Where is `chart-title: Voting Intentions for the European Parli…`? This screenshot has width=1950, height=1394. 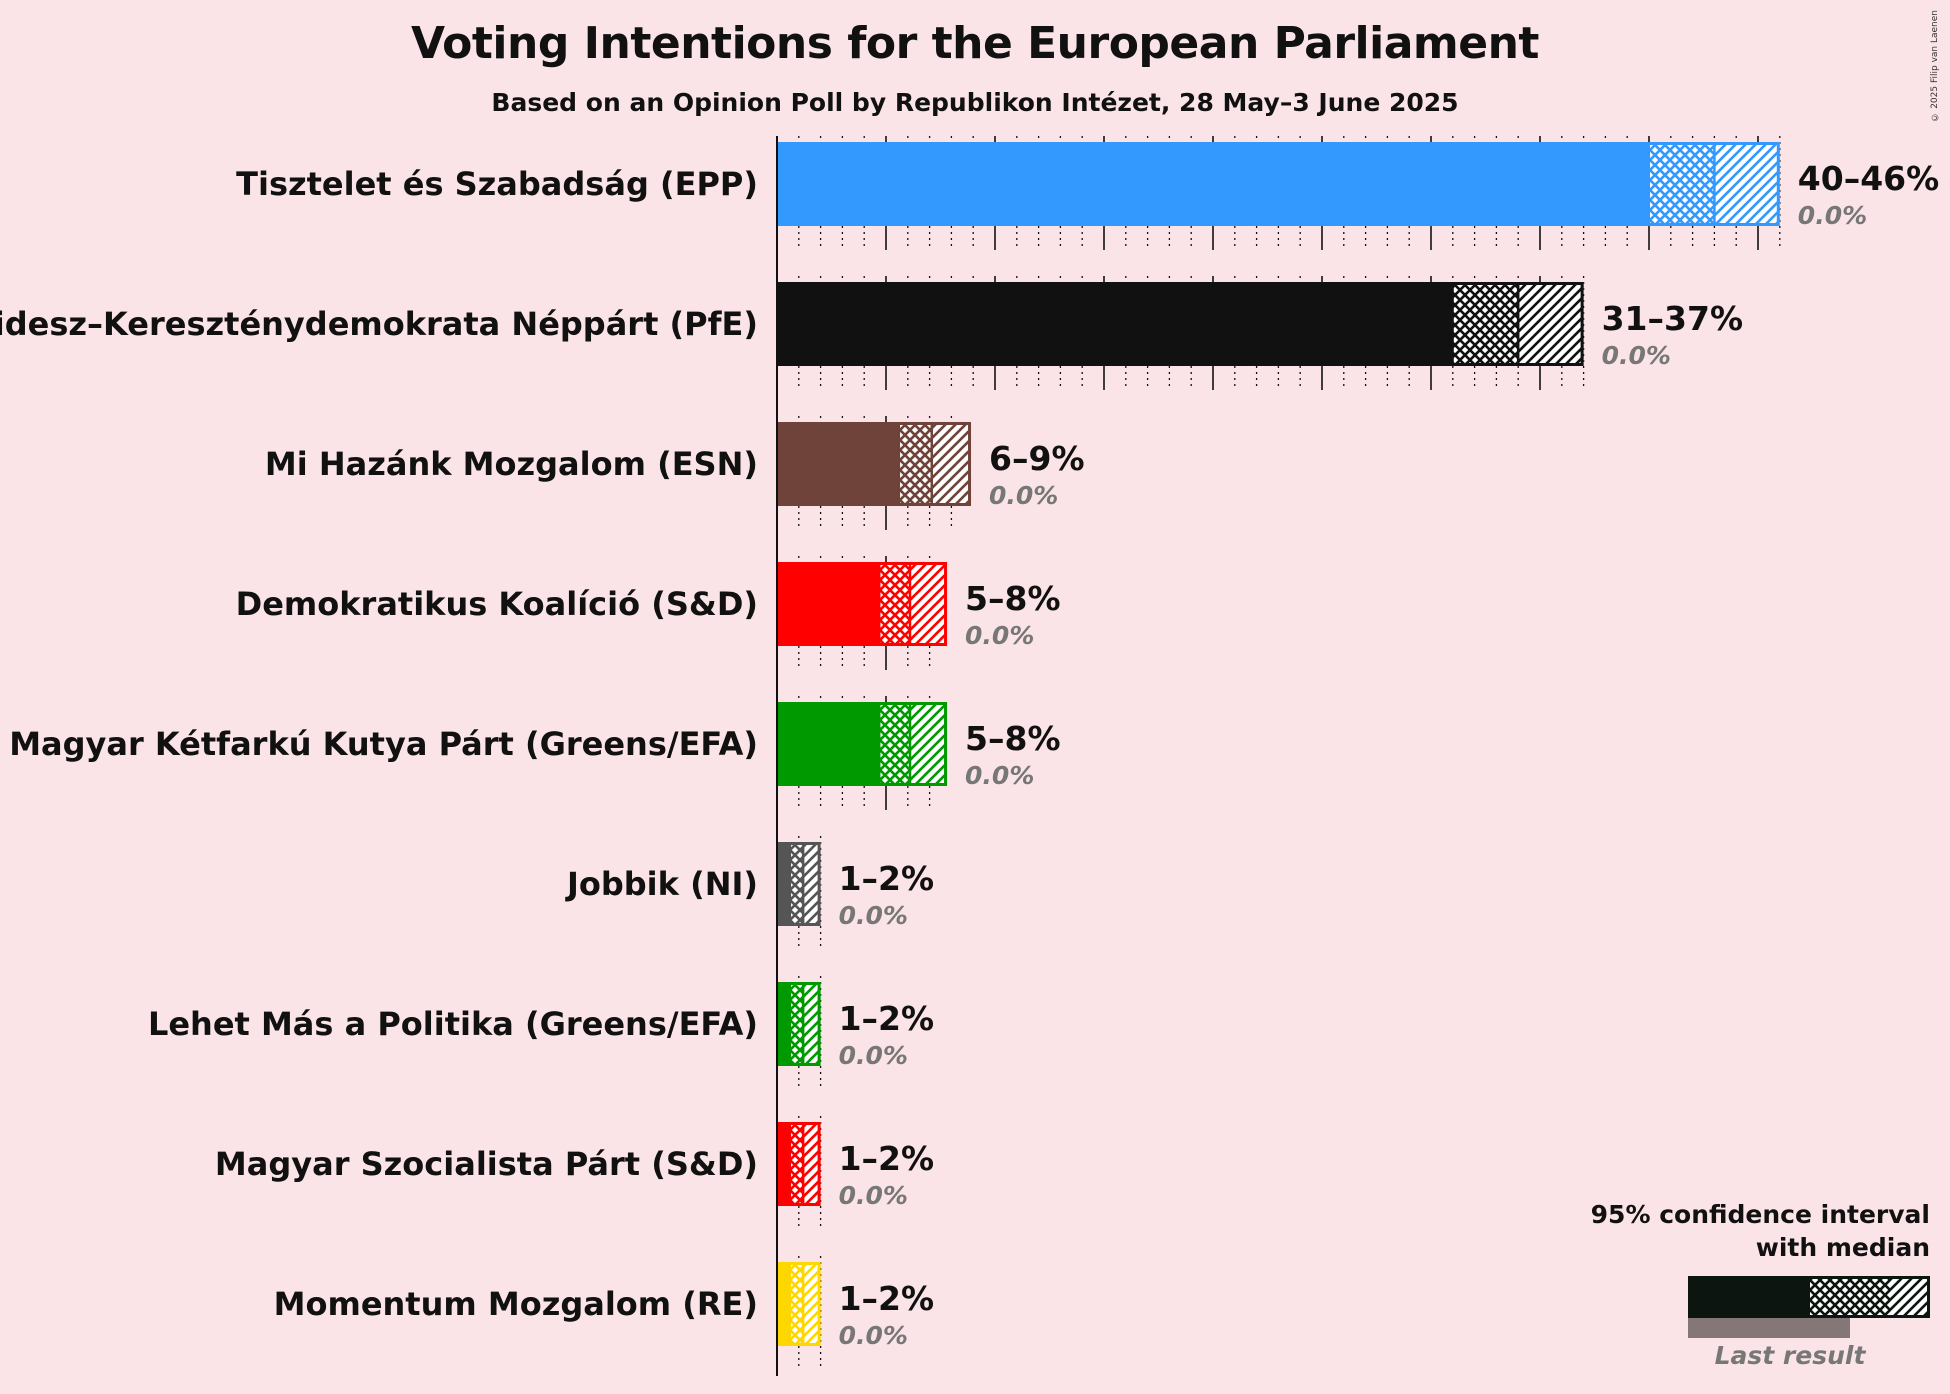
chart-title: Voting Intentions for the European Parli… is located at coordinates (975, 43).